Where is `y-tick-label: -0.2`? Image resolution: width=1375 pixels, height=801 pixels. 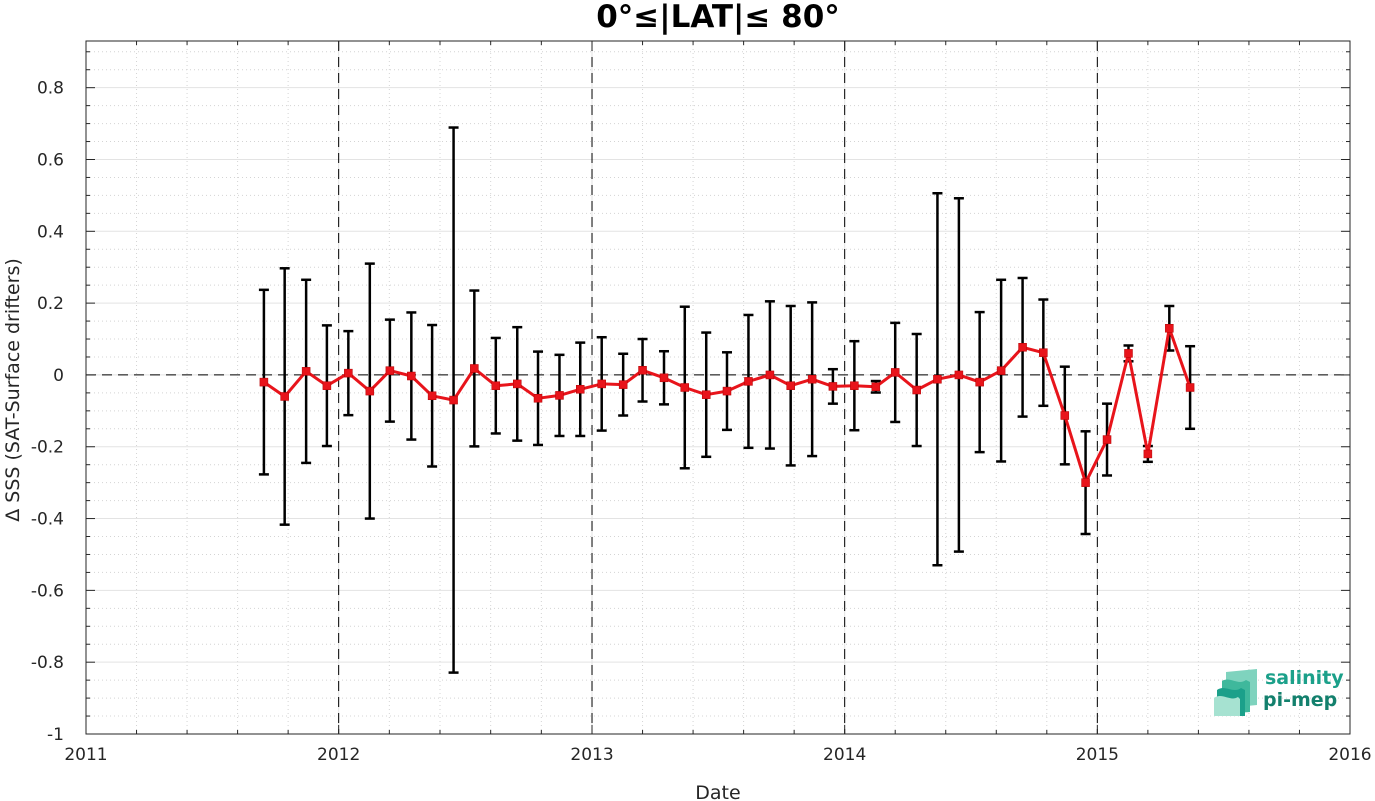 y-tick-label: -0.2 is located at coordinates (47, 448).